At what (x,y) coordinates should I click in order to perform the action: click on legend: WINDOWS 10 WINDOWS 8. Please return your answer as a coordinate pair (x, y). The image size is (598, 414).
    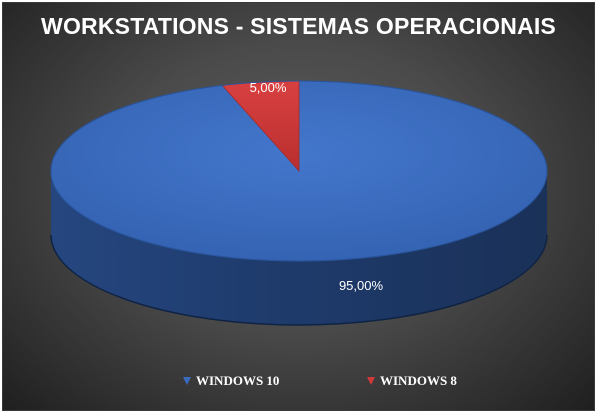
    Looking at the image, I should click on (298, 383).